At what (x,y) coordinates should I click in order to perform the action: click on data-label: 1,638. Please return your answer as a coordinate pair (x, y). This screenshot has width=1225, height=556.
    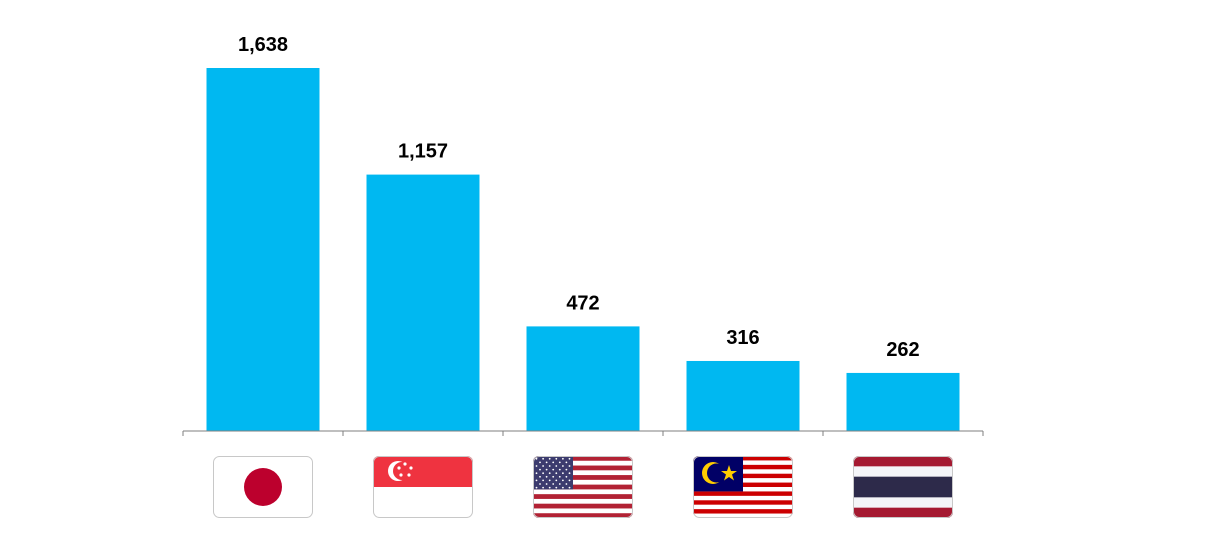
    Looking at the image, I should click on (263, 45).